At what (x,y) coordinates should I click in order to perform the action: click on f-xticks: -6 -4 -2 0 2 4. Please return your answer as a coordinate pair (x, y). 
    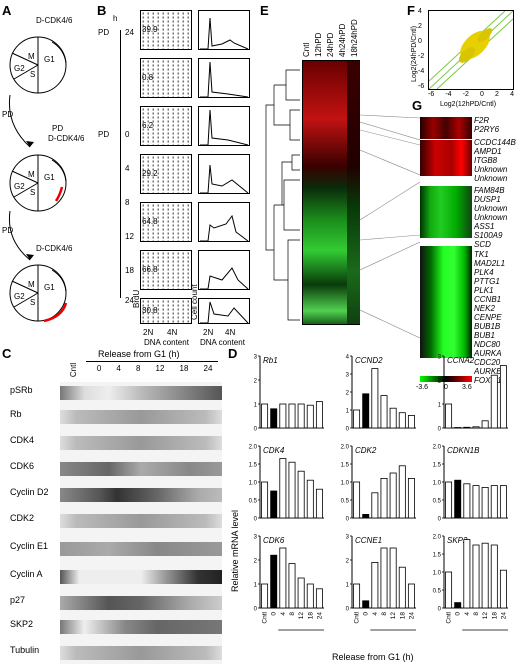
    Looking at the image, I should click on (471, 94).